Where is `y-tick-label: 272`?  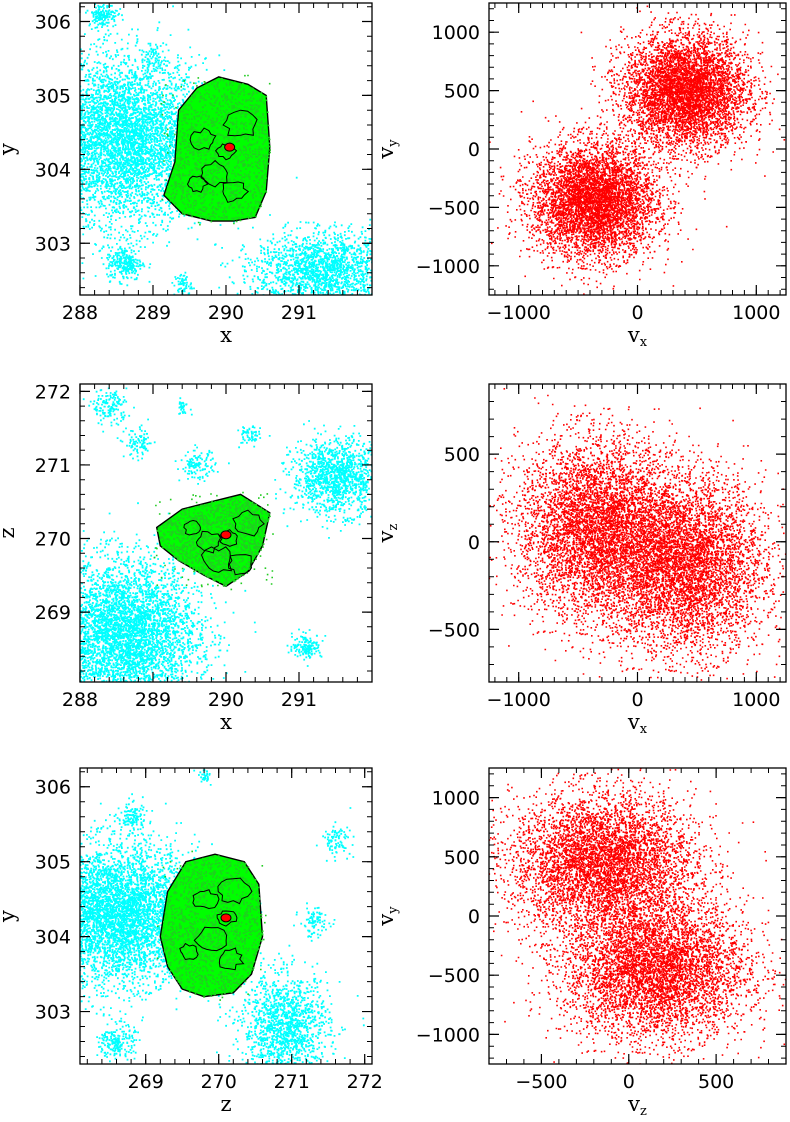
y-tick-label: 272 is located at coordinates (53, 392).